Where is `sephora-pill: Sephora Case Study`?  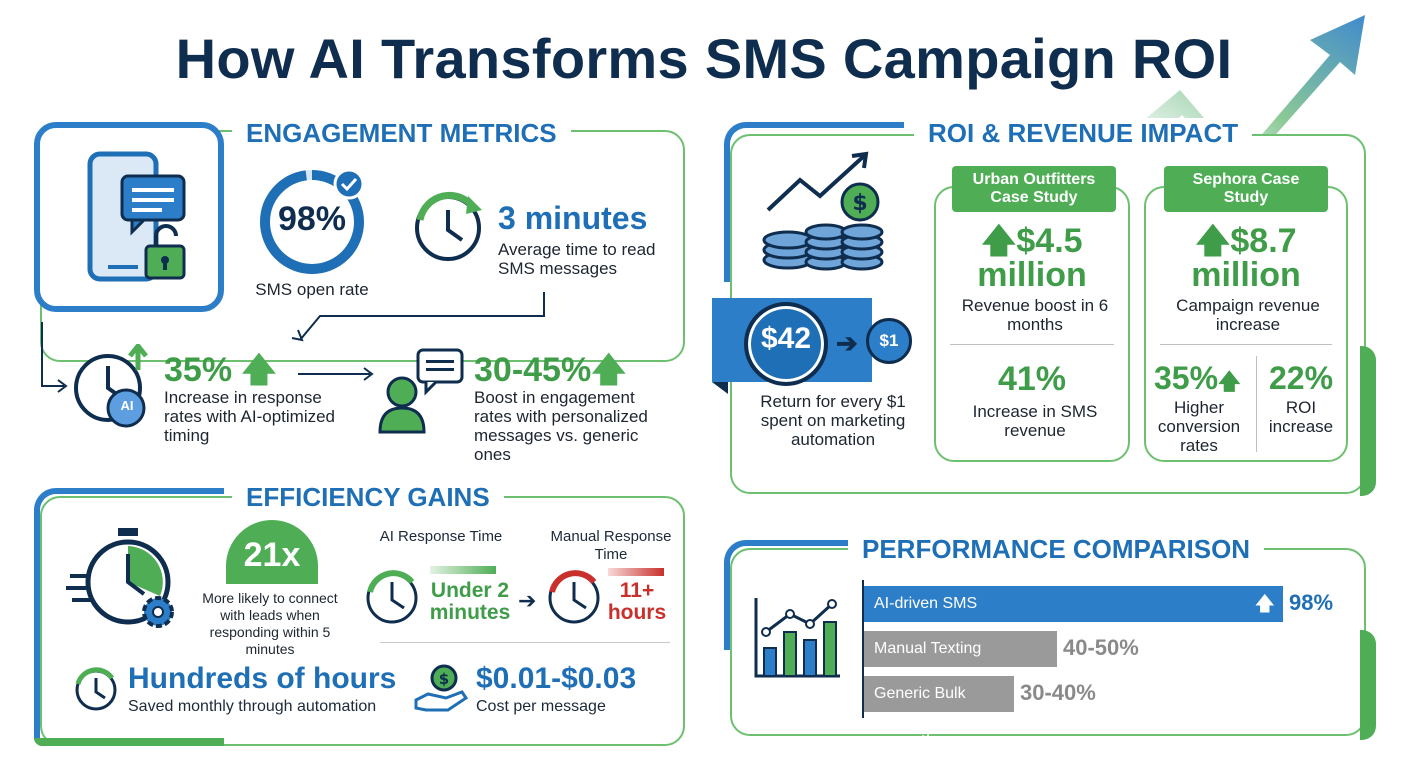
sephora-pill: Sephora Case Study is located at coordinates (1246, 189).